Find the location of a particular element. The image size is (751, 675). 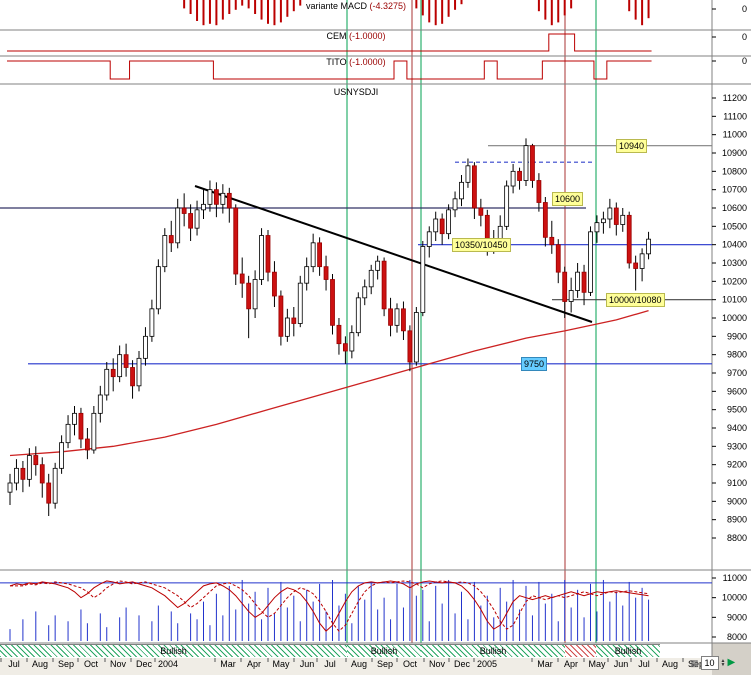

price-axis-label: 9100 is located at coordinates (737, 483).